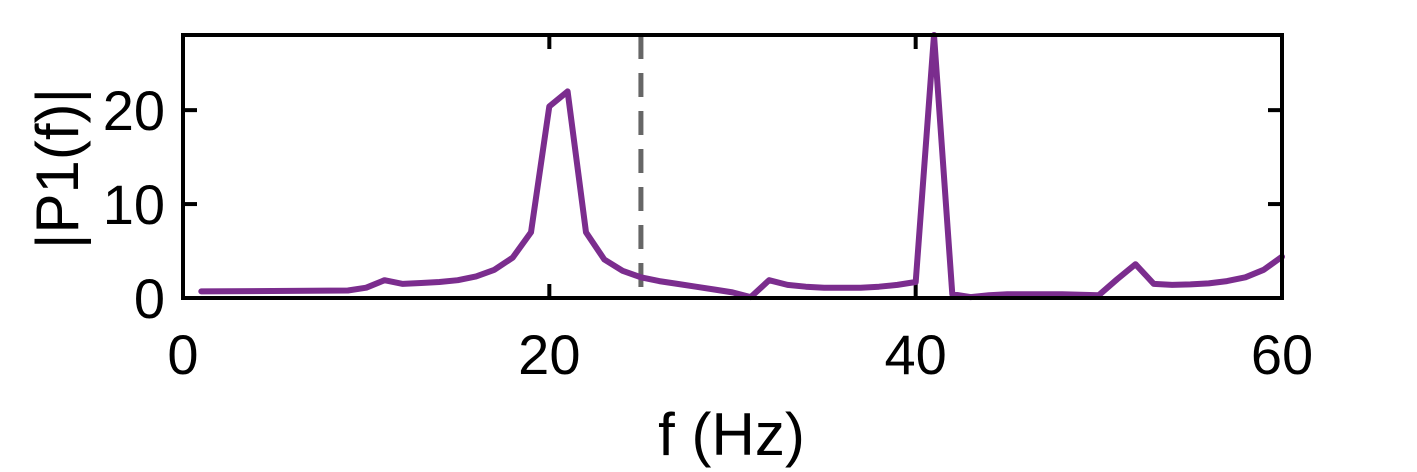 The image size is (1417, 472). I want to click on x-tick-label: 40, so click(916, 354).